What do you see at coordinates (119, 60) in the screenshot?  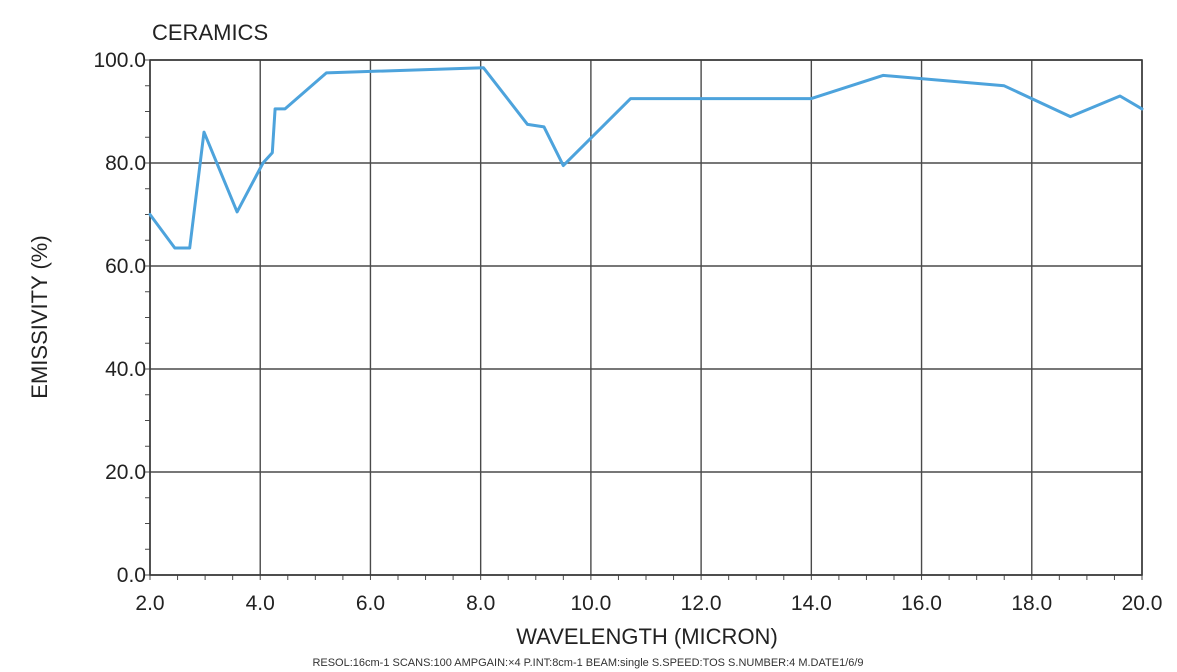 I see `y-tick-label: 100.0` at bounding box center [119, 60].